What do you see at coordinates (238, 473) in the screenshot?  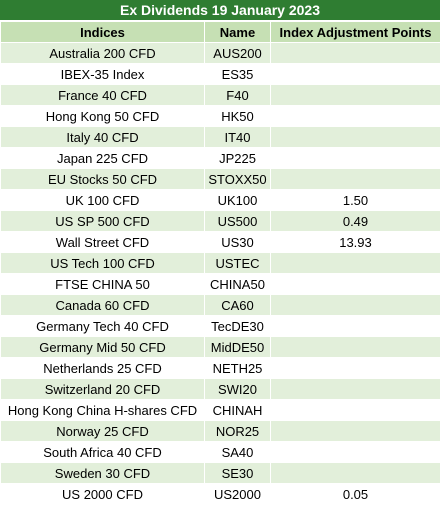 I see `cell-name: SE30` at bounding box center [238, 473].